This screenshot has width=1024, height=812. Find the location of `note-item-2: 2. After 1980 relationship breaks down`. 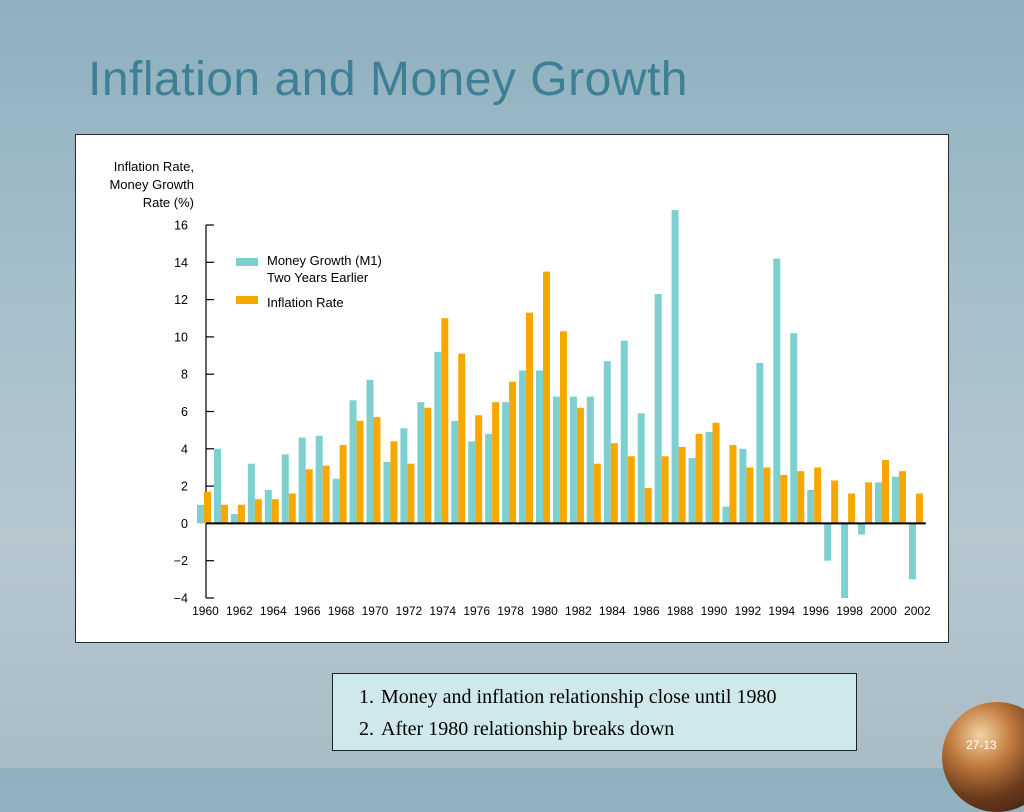

note-item-2: 2. After 1980 relationship breaks down is located at coordinates (594, 729).